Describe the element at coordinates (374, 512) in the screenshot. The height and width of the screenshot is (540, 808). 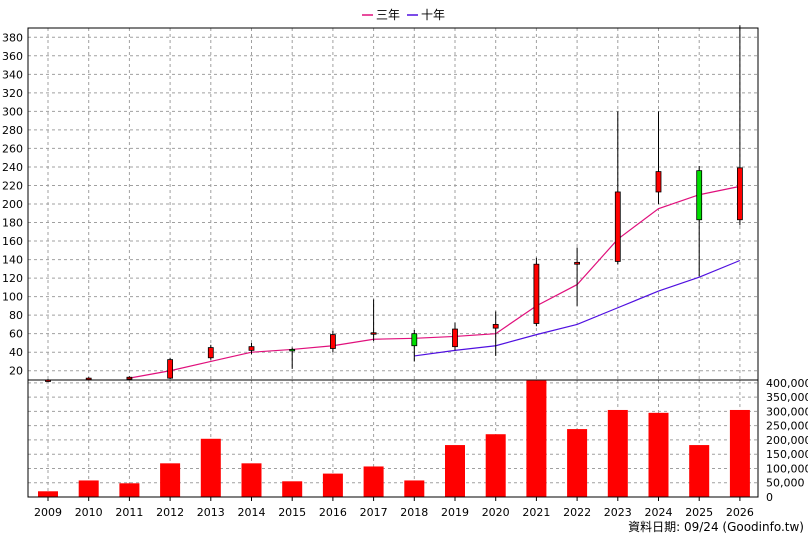
I see `x-tick-label: 2017` at that location.